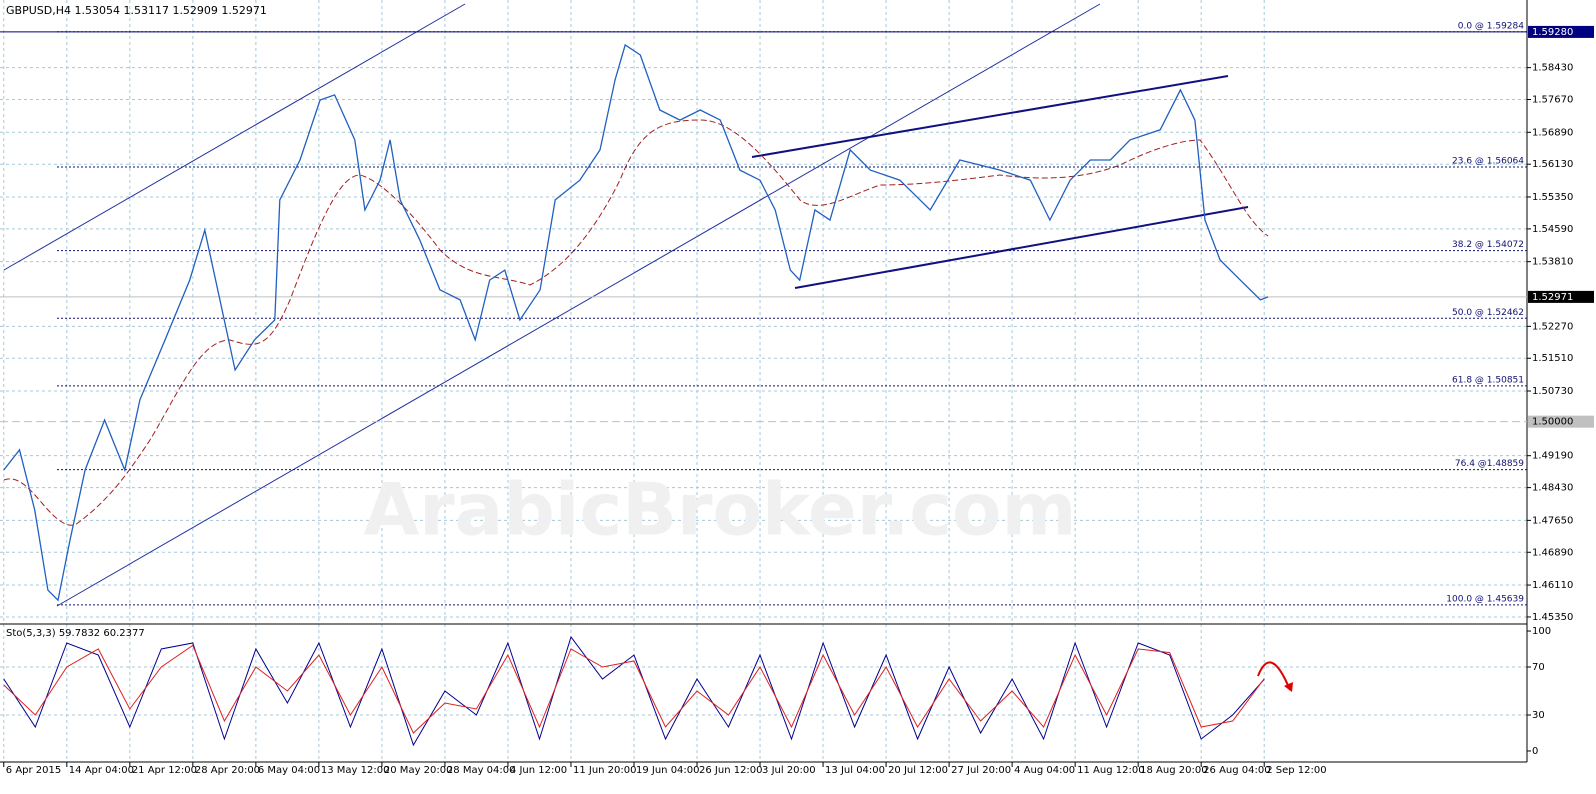  I want to click on fib-label: 50.0 @ 1.52462, so click(1488, 313).